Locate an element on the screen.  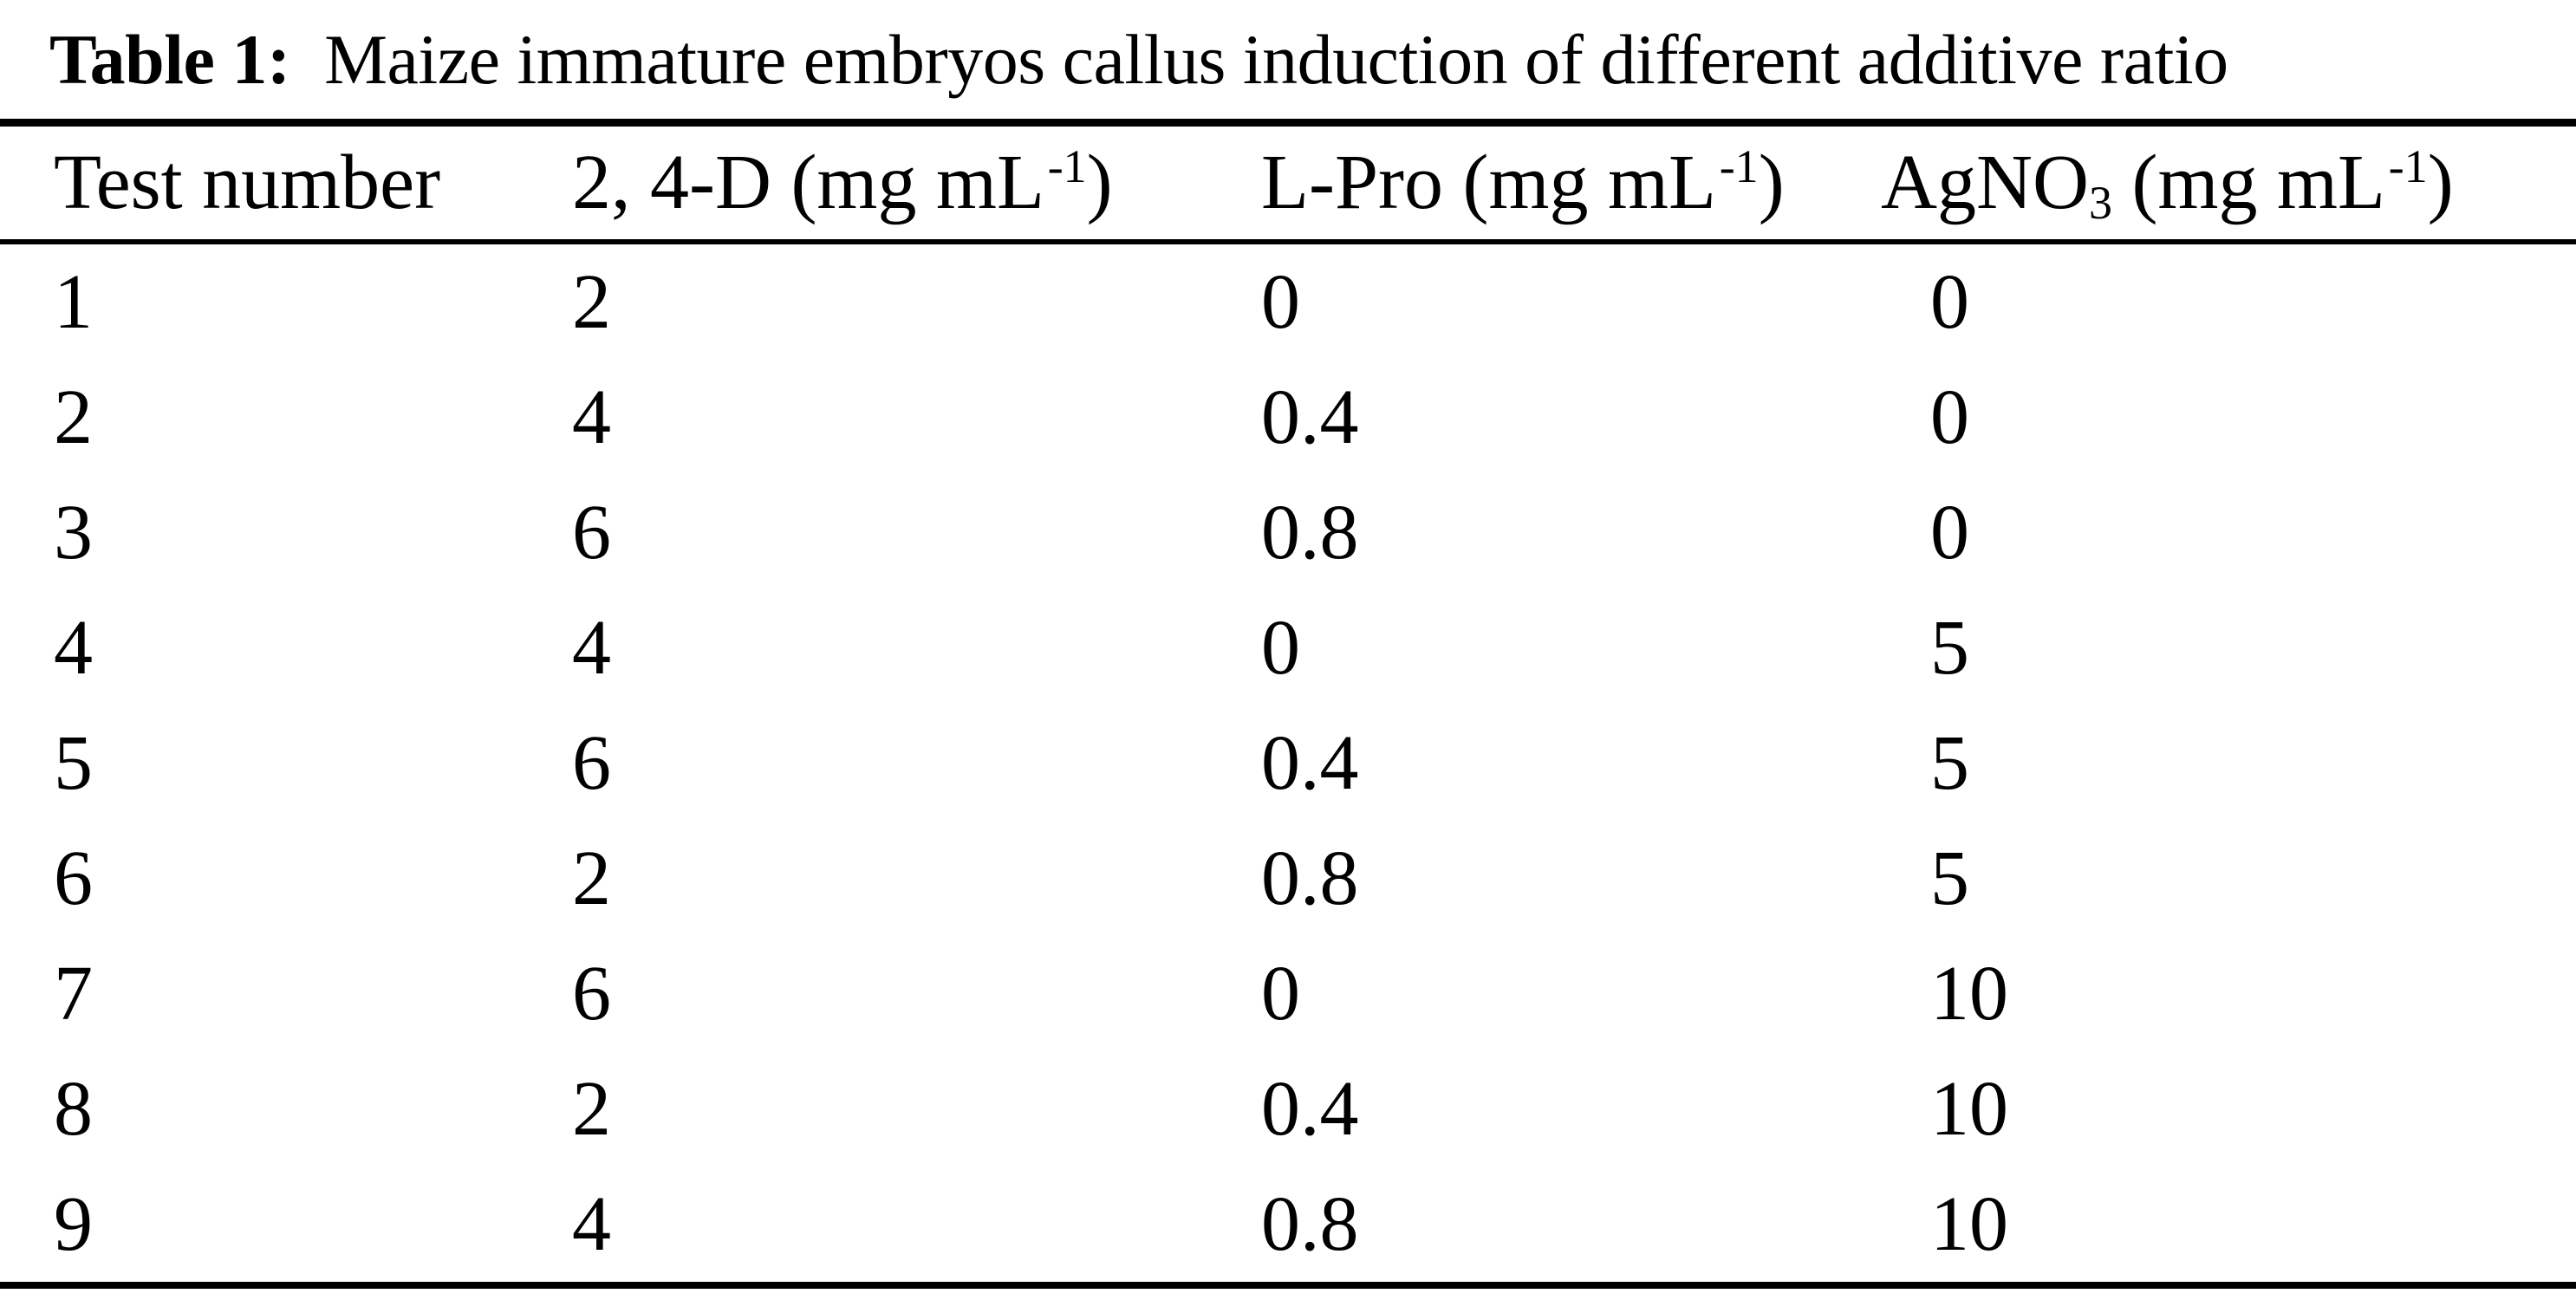
column-header-agno3: AgNO3 (mg mL-1) is located at coordinates (2228, 183).